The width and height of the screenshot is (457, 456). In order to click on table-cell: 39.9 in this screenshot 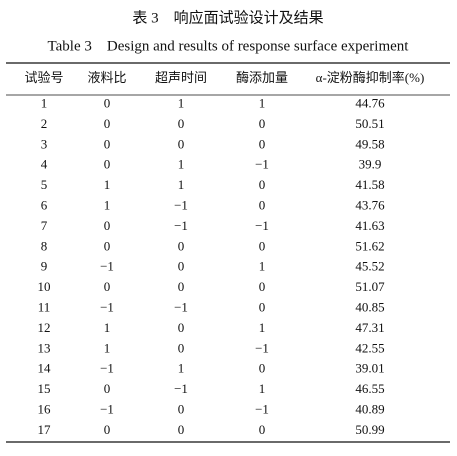, I will do `click(370, 164)`.